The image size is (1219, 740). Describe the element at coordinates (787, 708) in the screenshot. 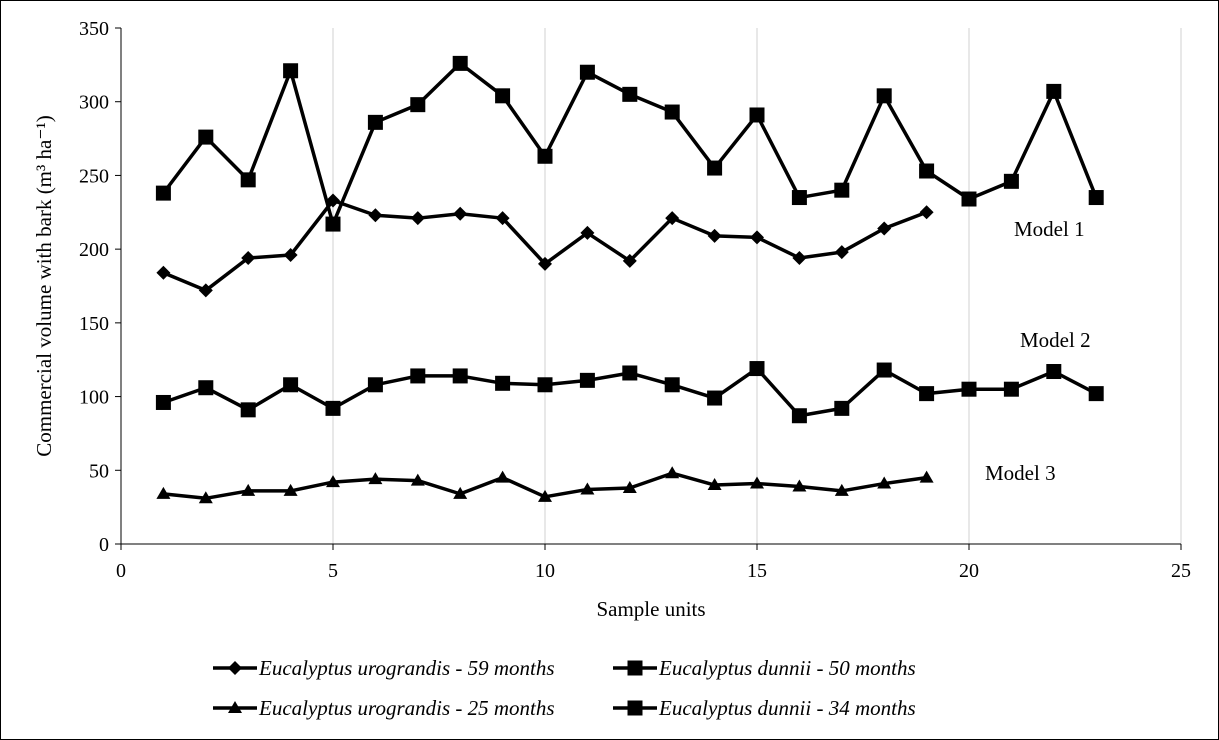

I see `legend-label: Eucalyptus dunnii - 34 months` at that location.